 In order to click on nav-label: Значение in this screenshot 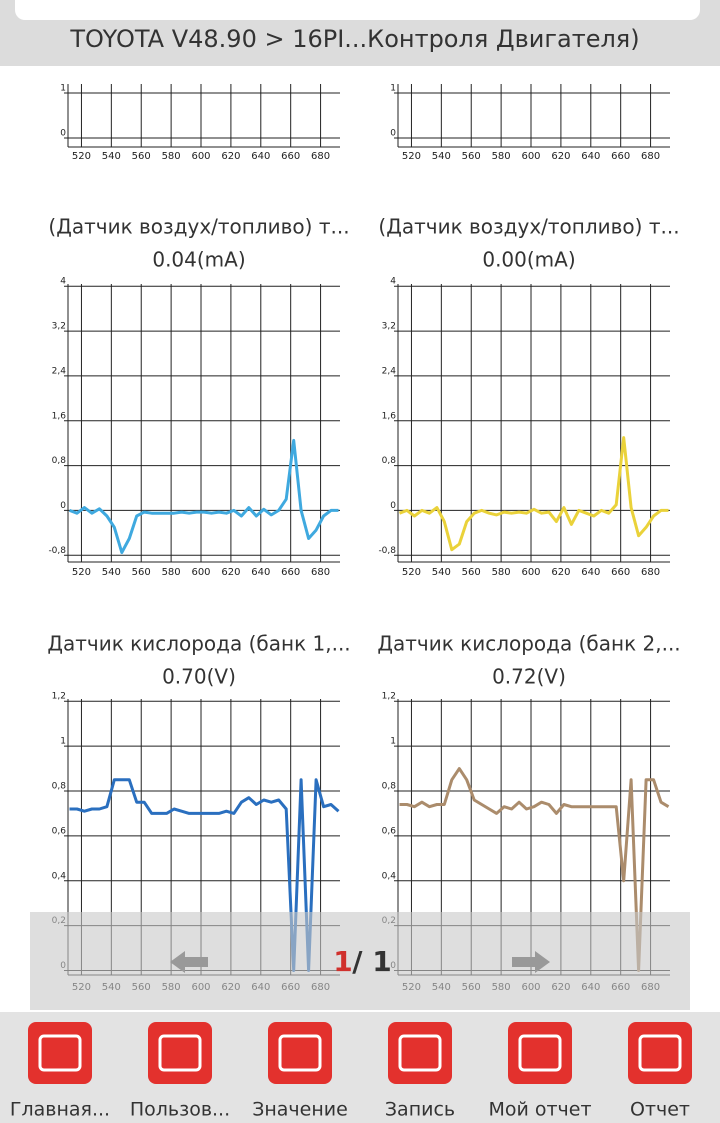, I will do `click(300, 1110)`.